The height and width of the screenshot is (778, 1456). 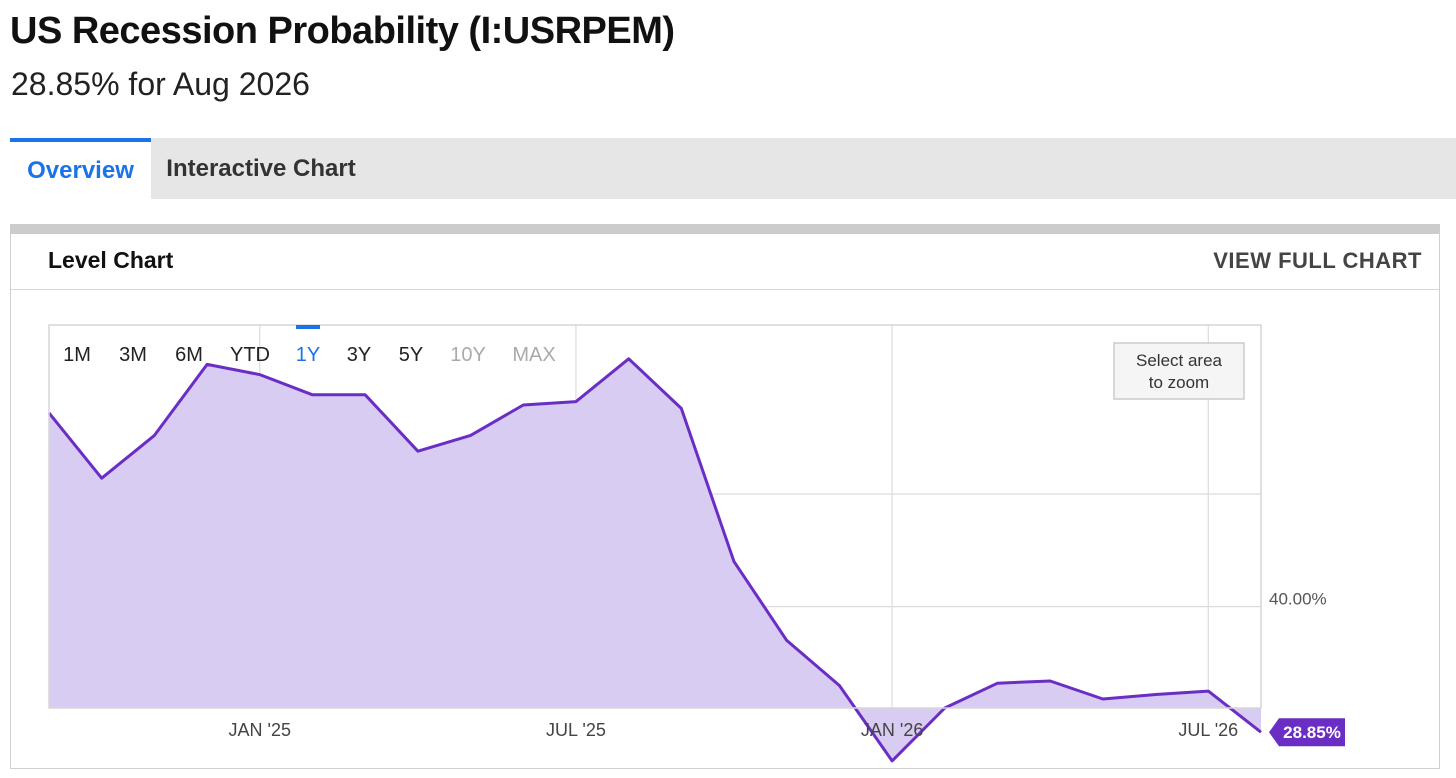 I want to click on last-value-badge, so click(x=1307, y=732).